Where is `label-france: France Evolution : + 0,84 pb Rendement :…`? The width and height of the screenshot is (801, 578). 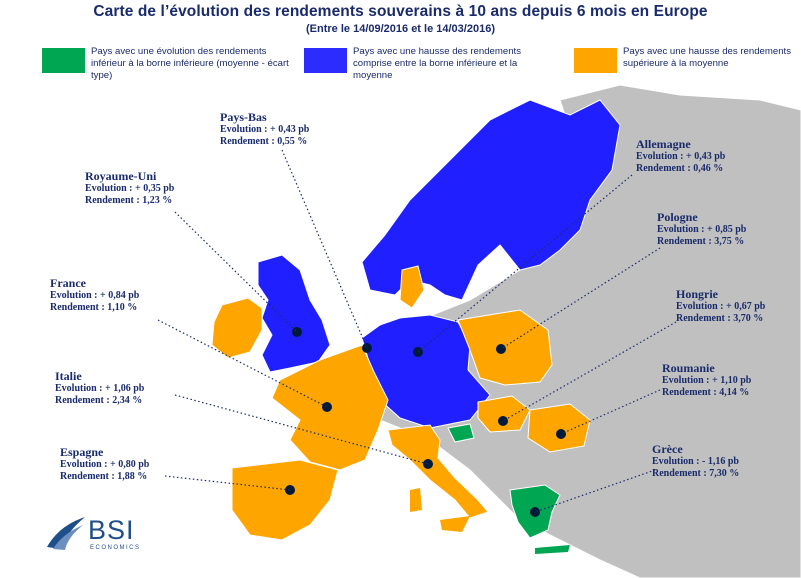
label-france: France Evolution : + 0,84 pb Rendement :… is located at coordinates (94, 295).